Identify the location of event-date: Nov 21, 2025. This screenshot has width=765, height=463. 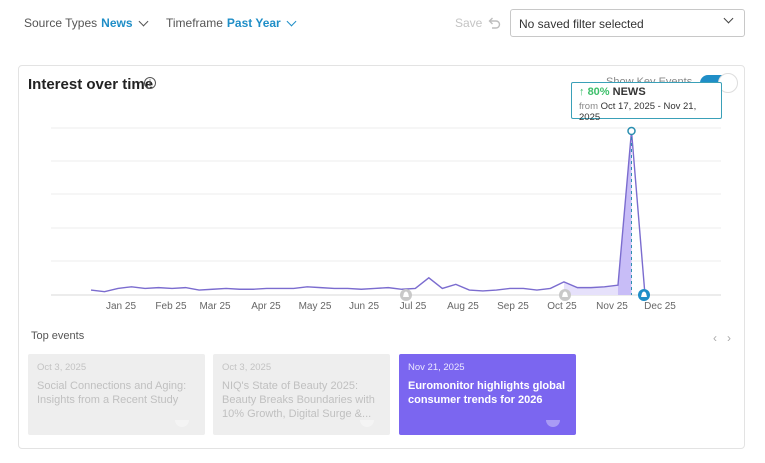
(436, 367).